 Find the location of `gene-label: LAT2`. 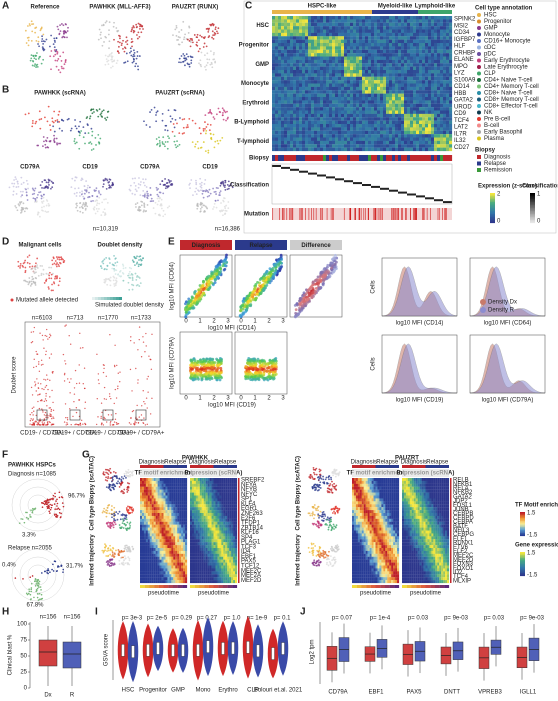

gene-label: LAT2 is located at coordinates (461, 128).